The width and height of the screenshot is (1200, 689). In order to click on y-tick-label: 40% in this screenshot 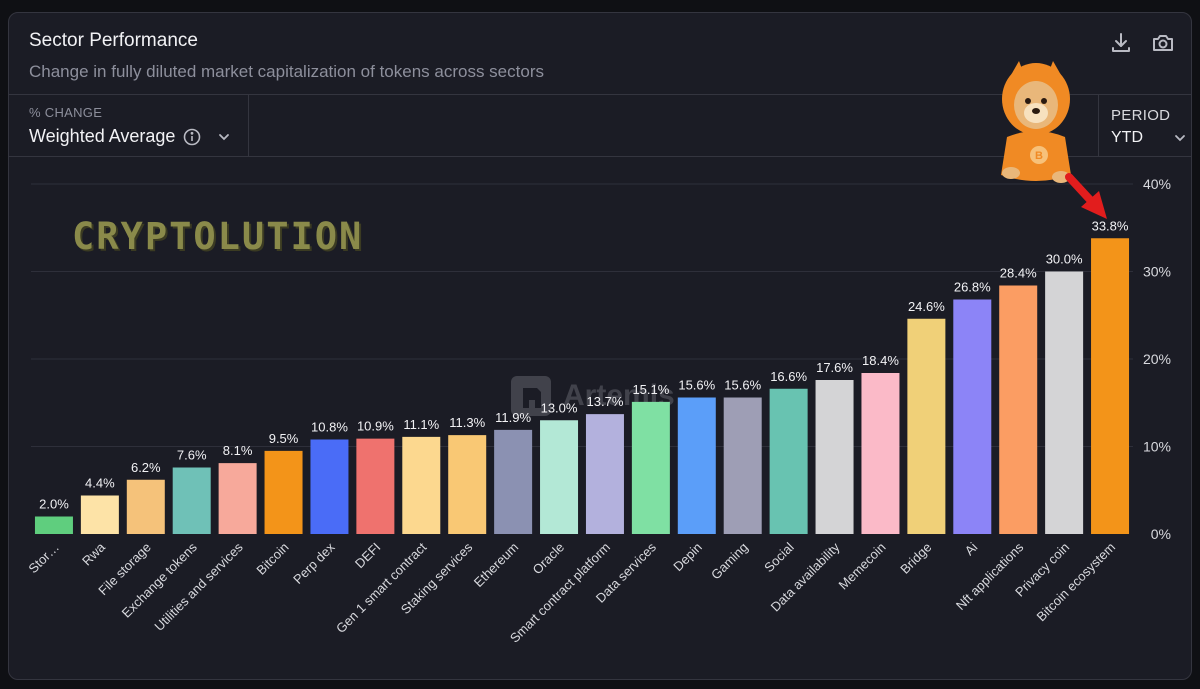, I will do `click(1157, 184)`.